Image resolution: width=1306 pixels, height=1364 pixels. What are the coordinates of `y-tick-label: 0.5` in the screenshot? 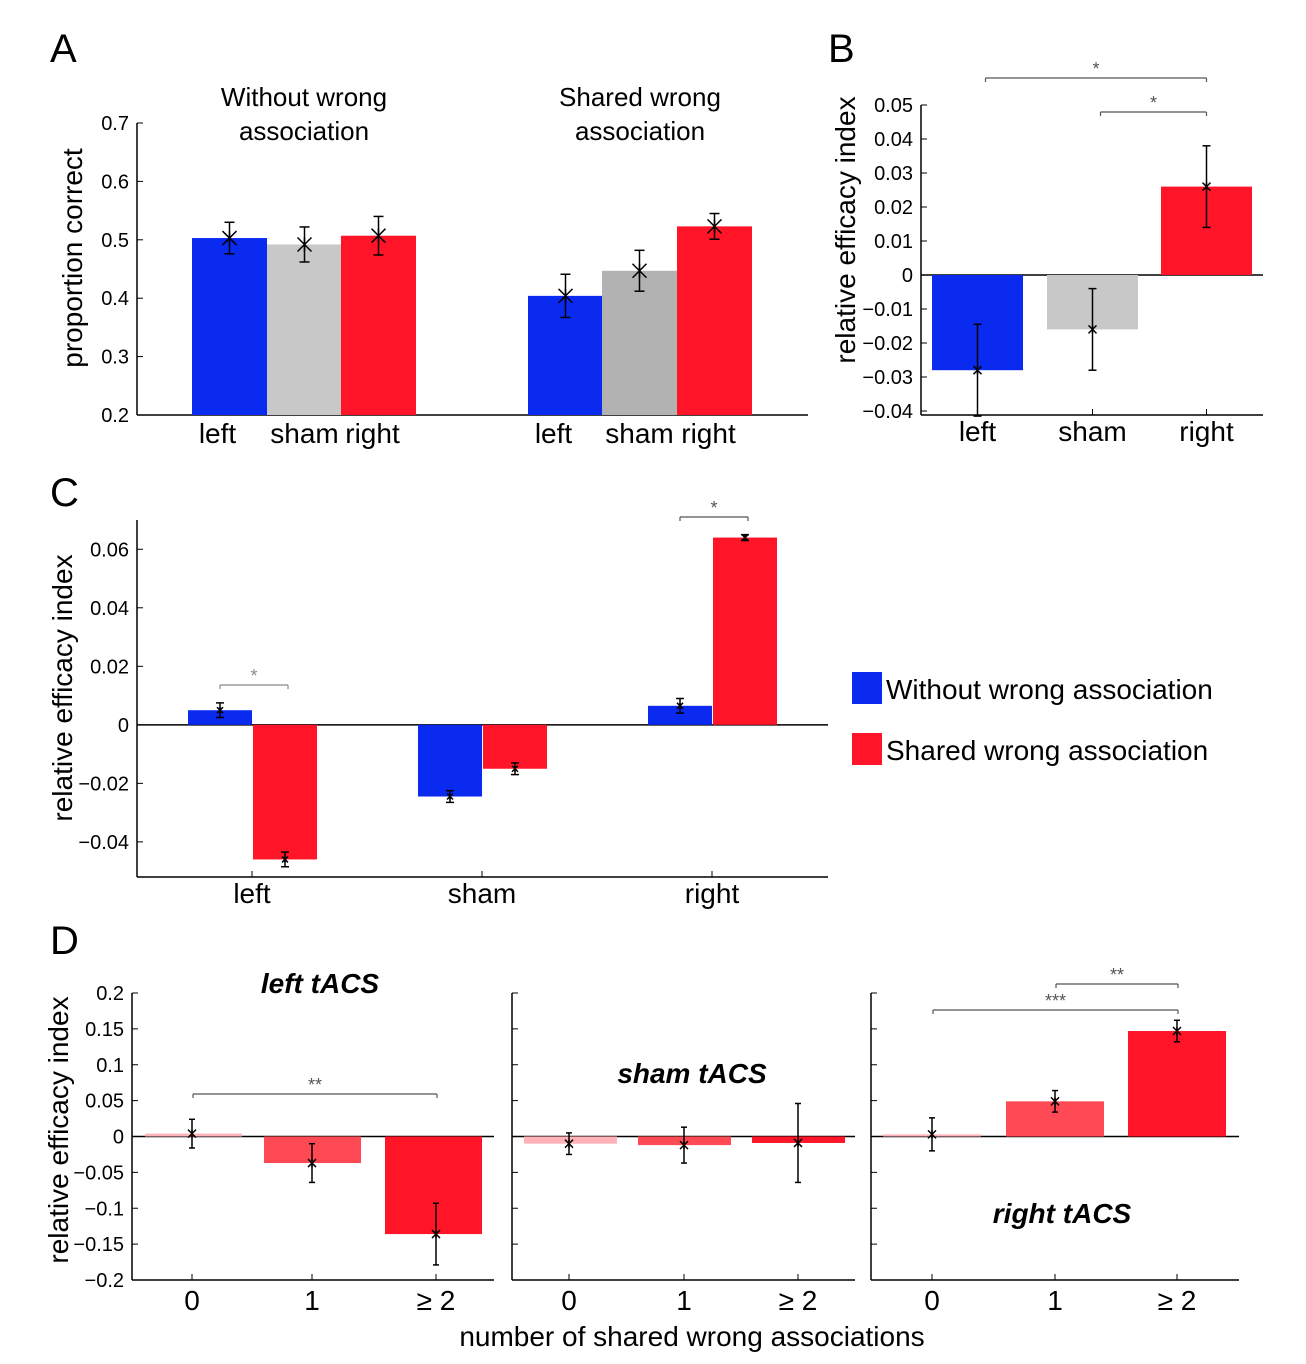 It's located at (115, 241).